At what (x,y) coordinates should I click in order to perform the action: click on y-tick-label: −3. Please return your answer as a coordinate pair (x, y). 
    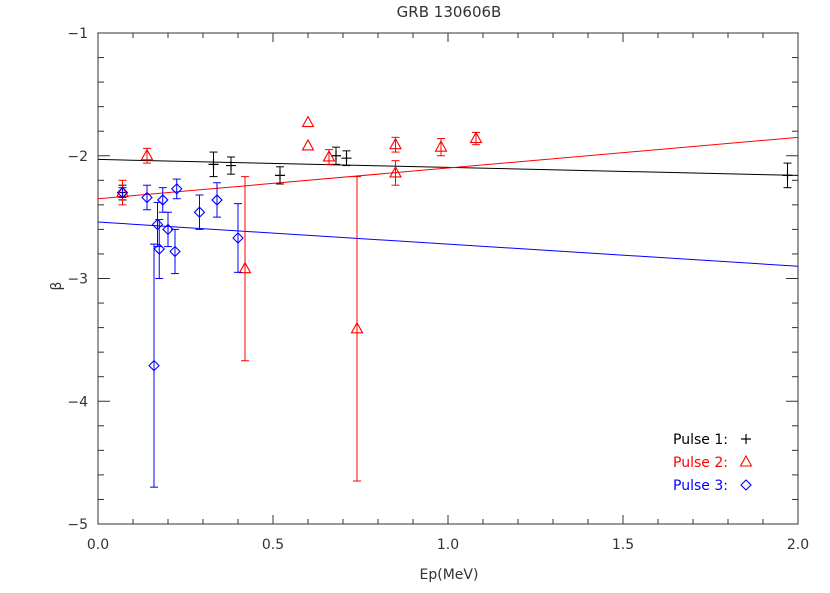
    Looking at the image, I should click on (77, 280).